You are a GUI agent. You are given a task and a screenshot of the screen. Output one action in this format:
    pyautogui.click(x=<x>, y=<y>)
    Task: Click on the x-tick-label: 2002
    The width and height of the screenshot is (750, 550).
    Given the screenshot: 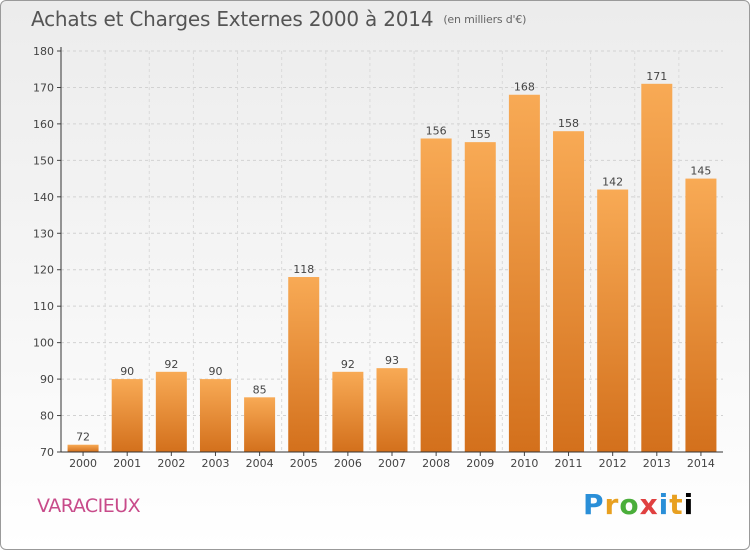 What is the action you would take?
    pyautogui.click(x=171, y=463)
    